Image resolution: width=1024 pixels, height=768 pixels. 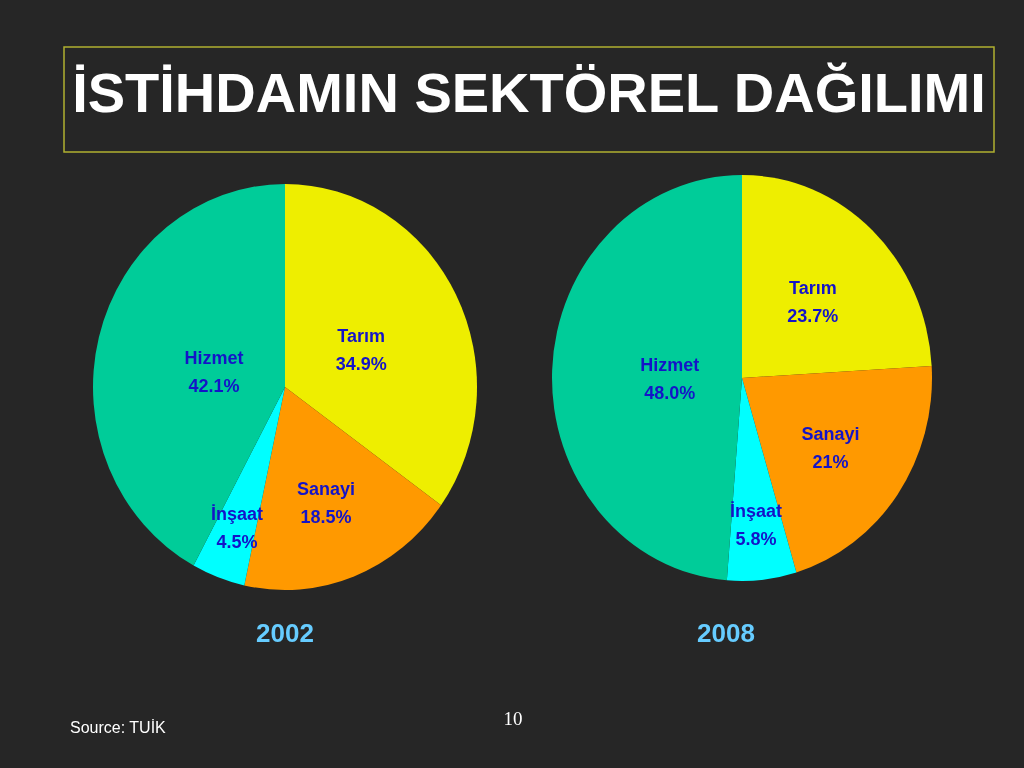 I want to click on source-note: Source: TUİK, so click(x=118, y=727).